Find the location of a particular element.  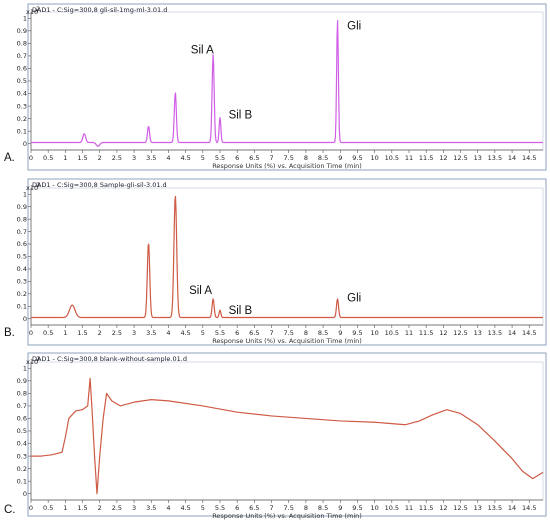

y-tick-label: 0.6 is located at coordinates (22, 244).